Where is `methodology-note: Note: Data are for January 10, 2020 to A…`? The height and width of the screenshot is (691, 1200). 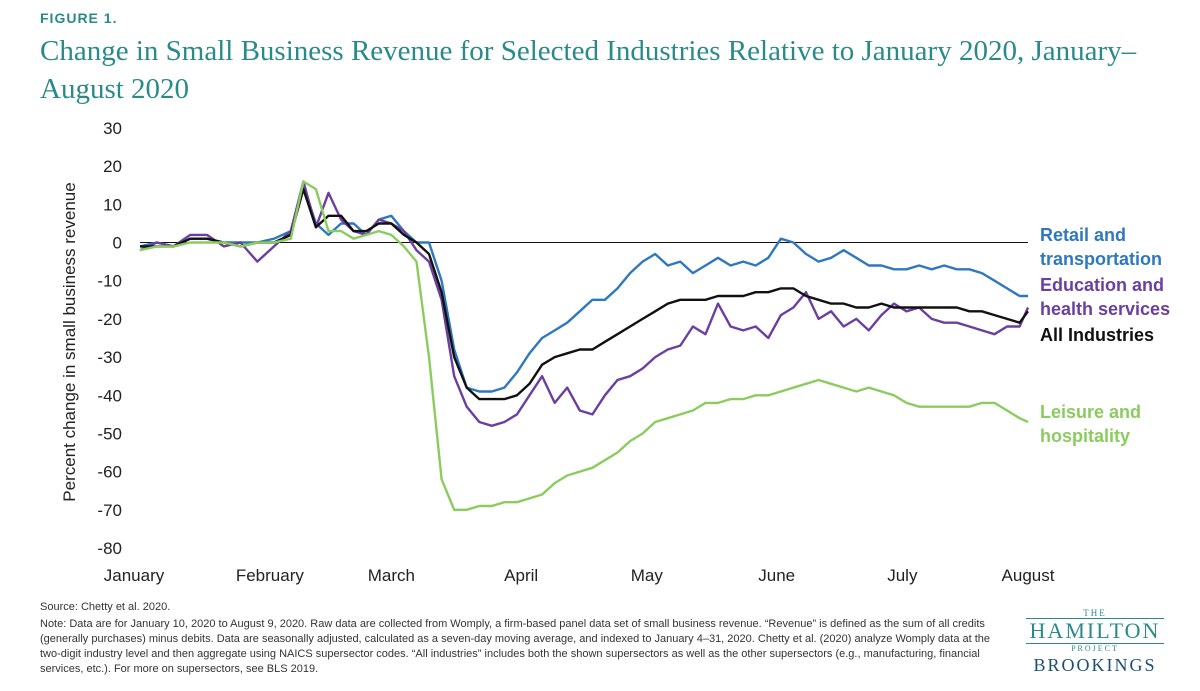 methodology-note: Note: Data are for January 10, 2020 to A… is located at coordinates (515, 646).